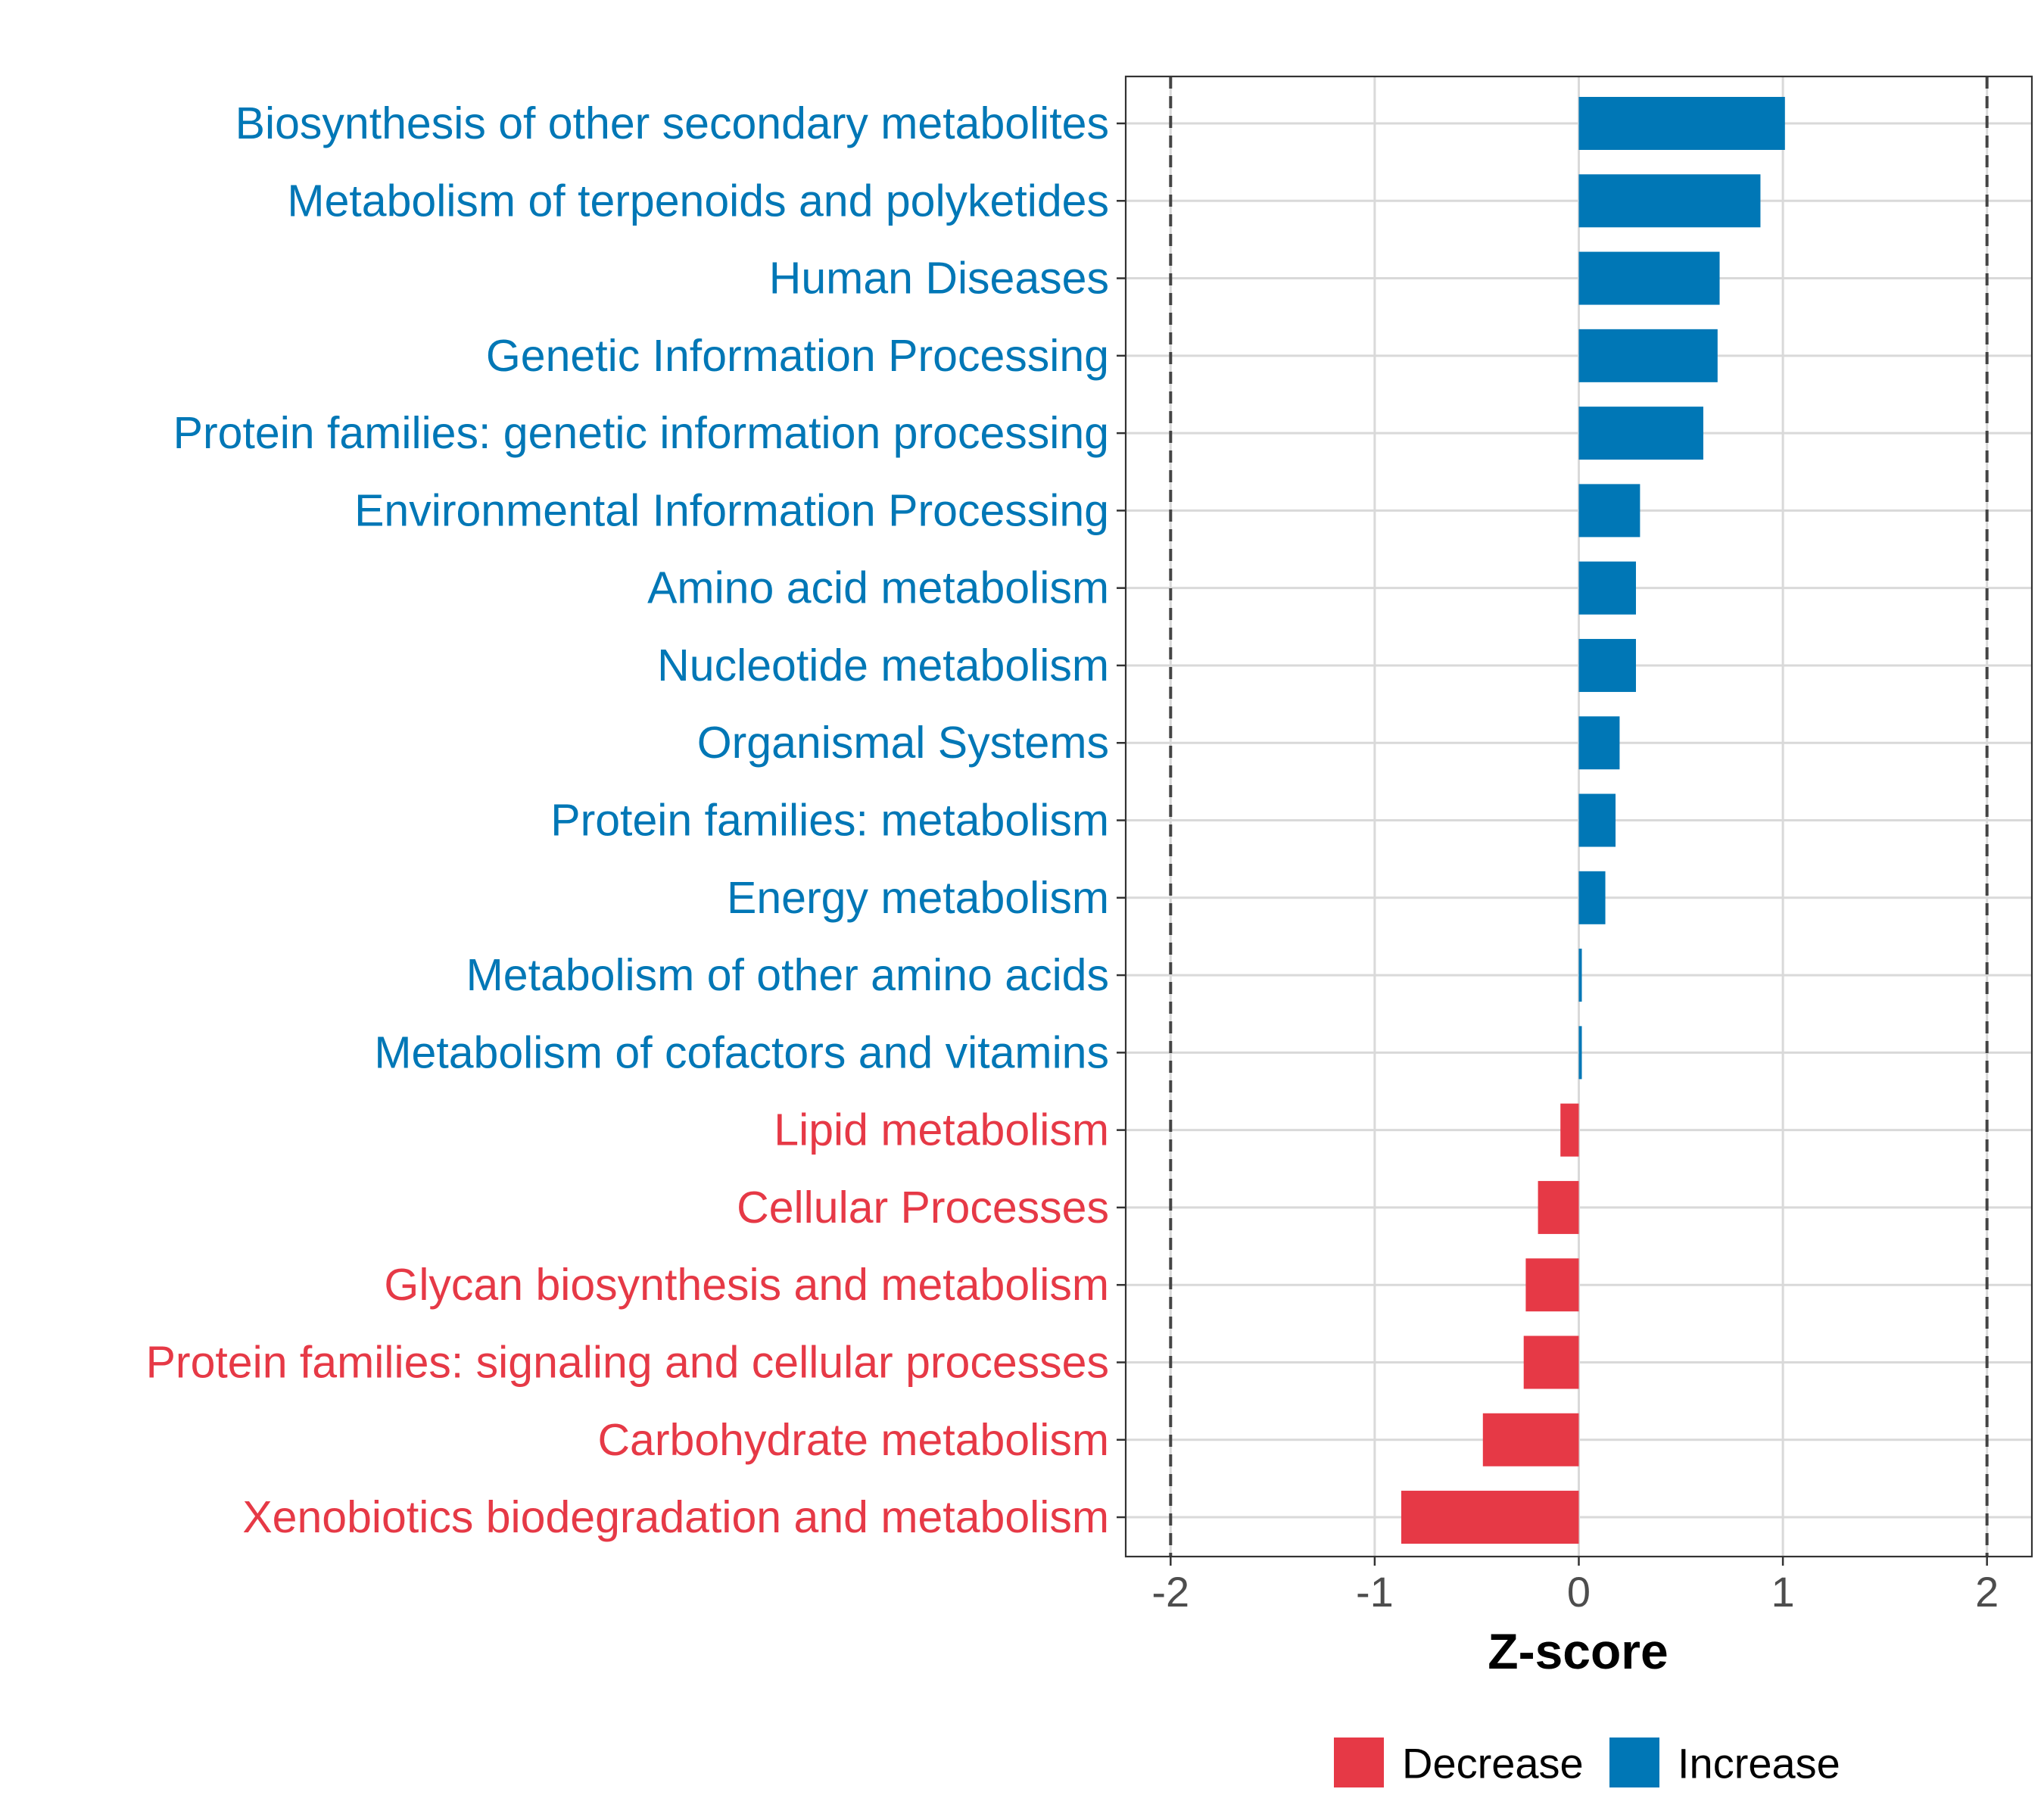 The image size is (2044, 1817). What do you see at coordinates (798, 356) in the screenshot?
I see `y-tick-label: Genetic Information Processing` at bounding box center [798, 356].